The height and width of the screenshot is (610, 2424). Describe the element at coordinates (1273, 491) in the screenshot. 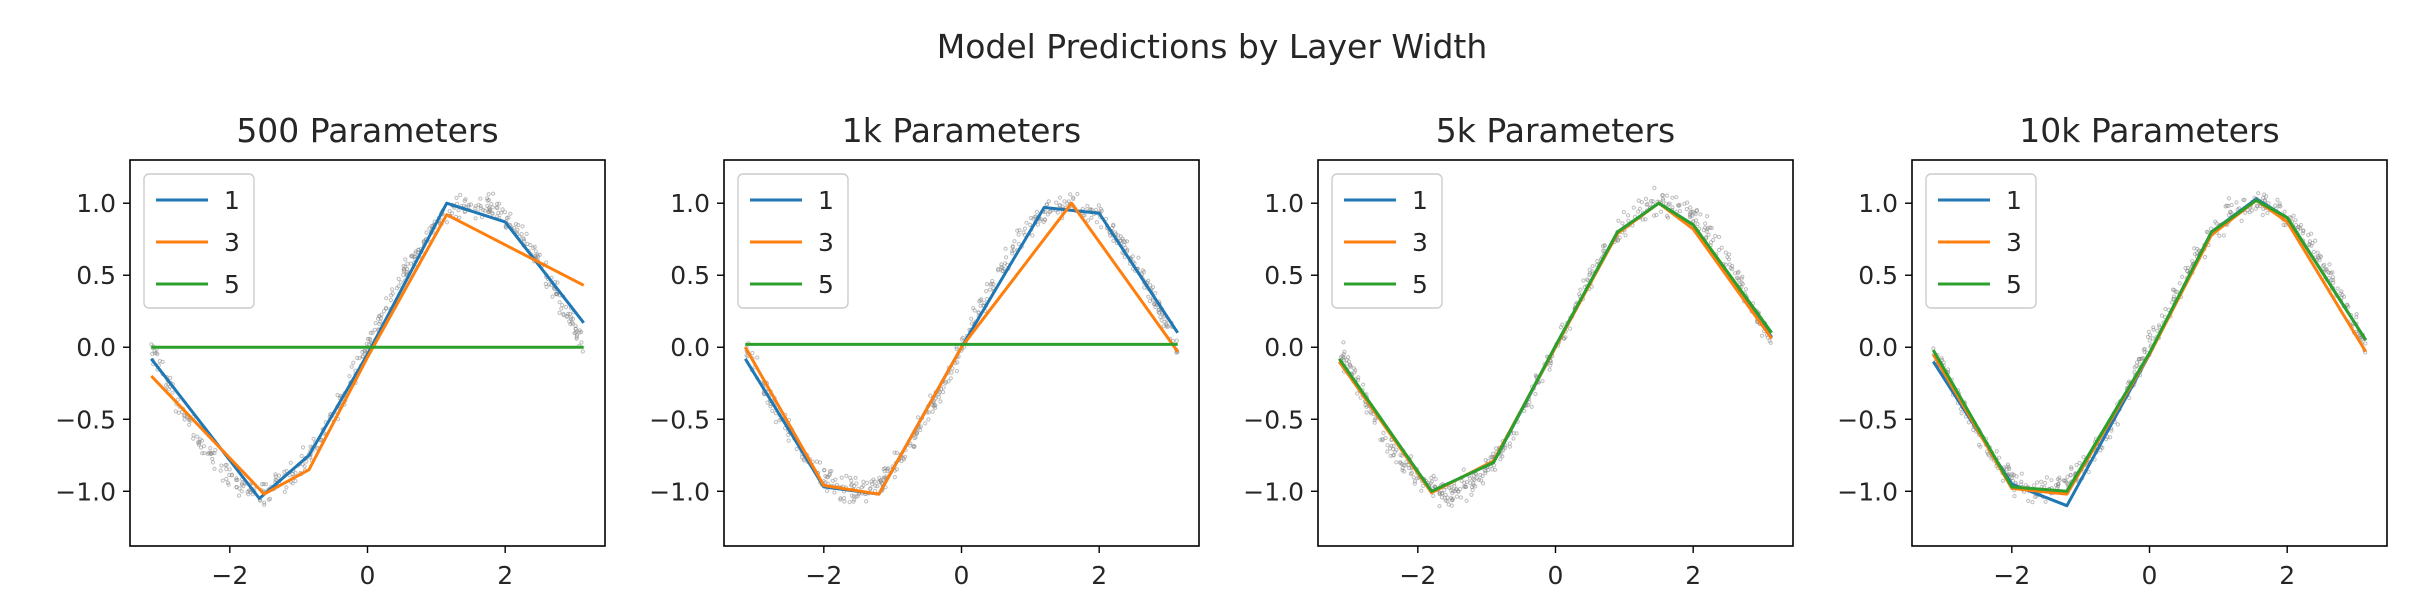

I see `y-tick-label: −1.0` at that location.